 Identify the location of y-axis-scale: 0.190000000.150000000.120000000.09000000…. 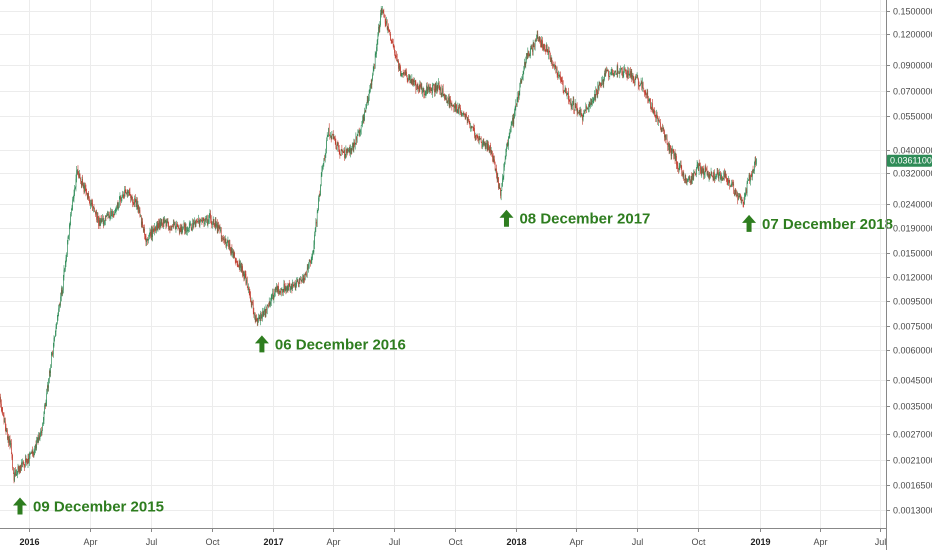
(909, 258).